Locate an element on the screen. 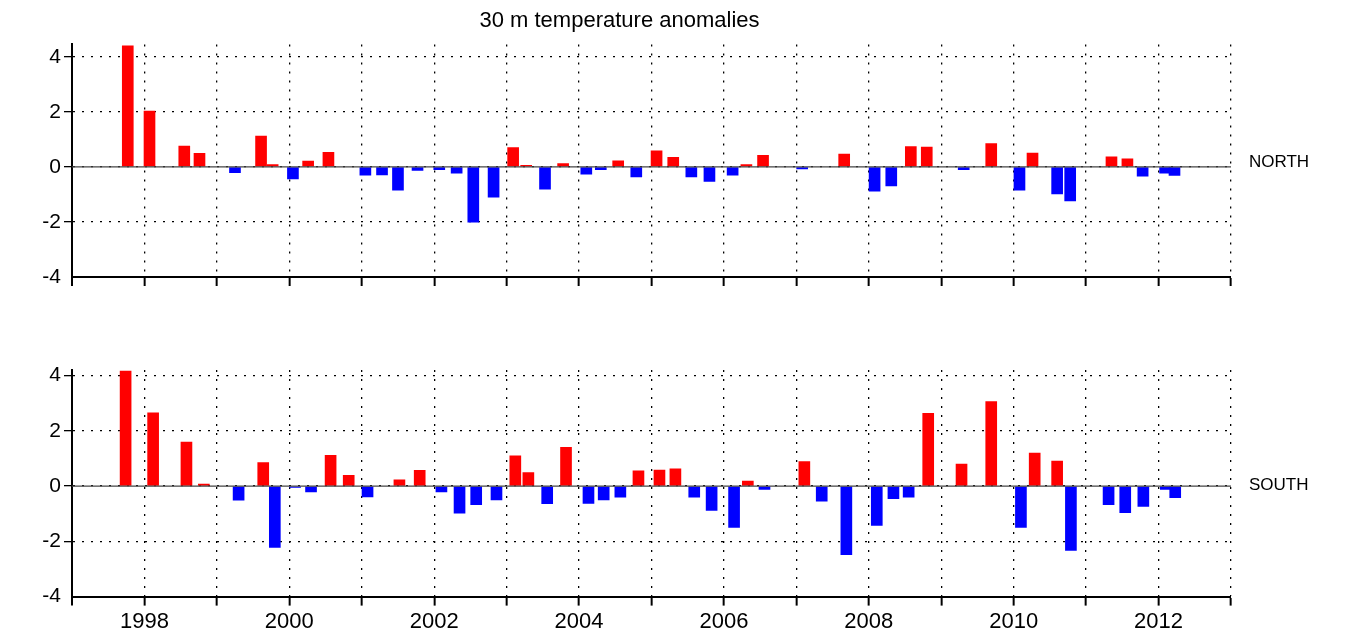  x-tick-label: 2002 is located at coordinates (434, 620).